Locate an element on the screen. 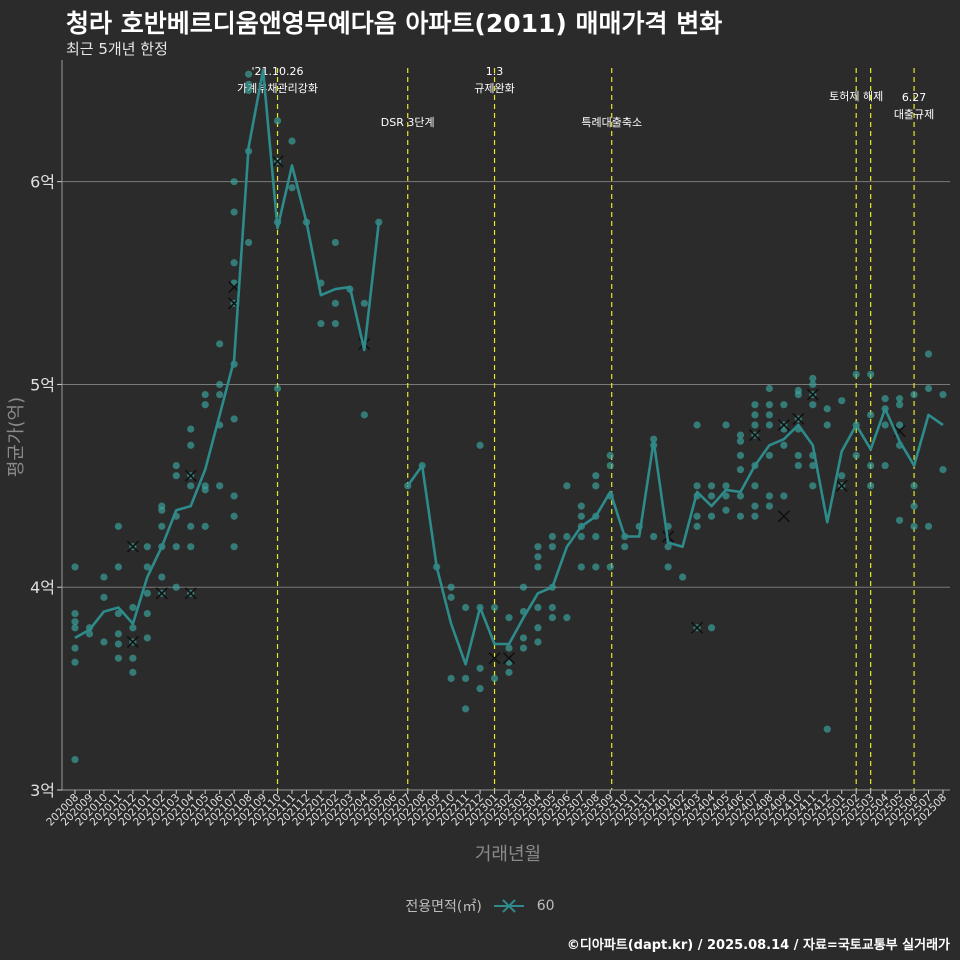  y-axis-label: 평균가(억) is located at coordinates (16, 437).